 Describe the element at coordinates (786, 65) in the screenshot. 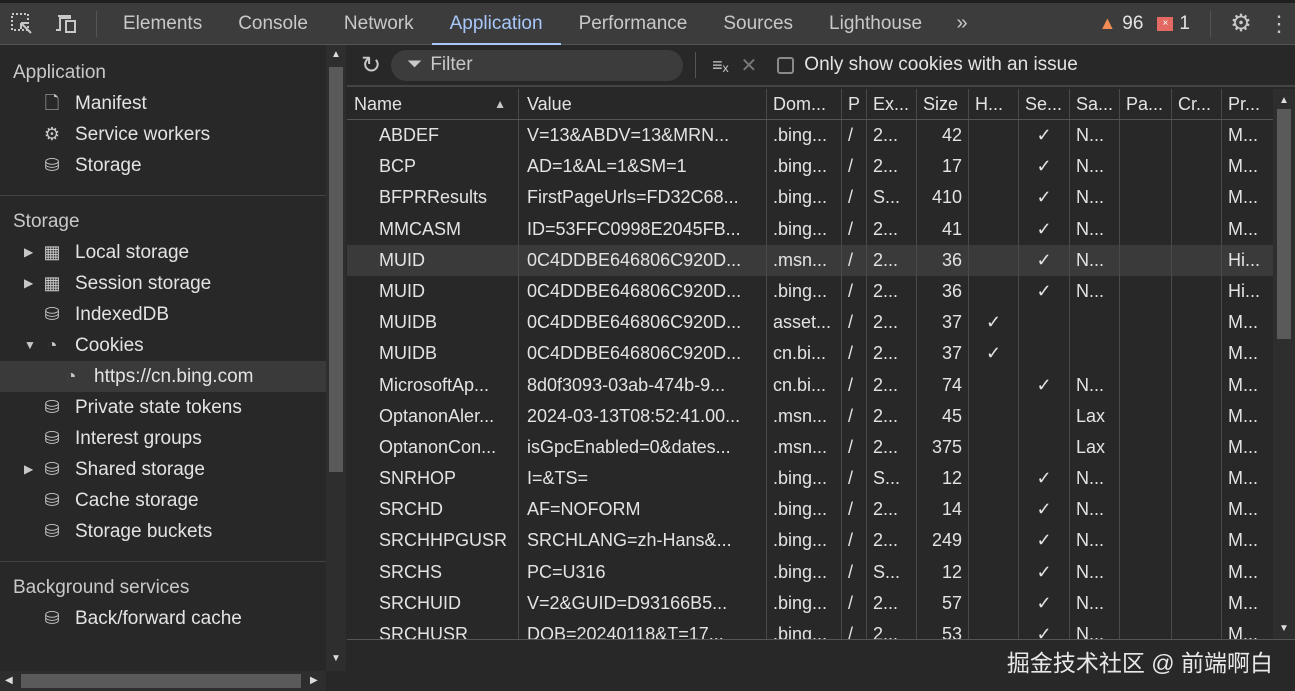

I see `only-issues-checkbox` at that location.